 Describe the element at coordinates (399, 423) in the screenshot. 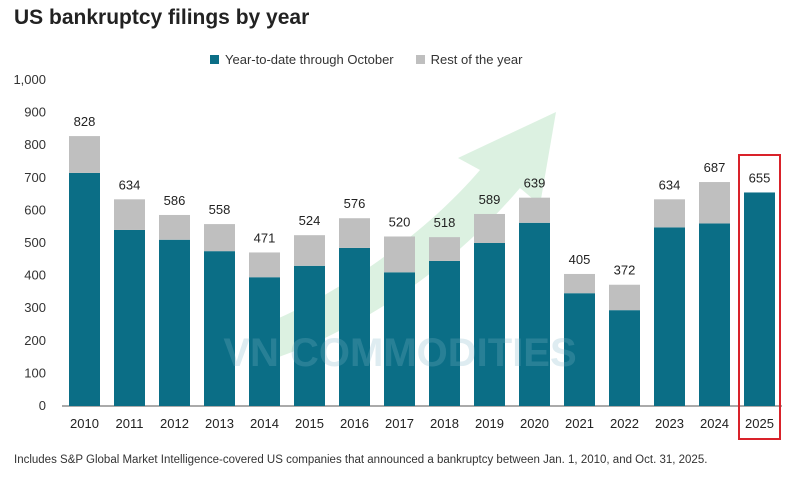

I see `x-tick-label: 2017` at that location.